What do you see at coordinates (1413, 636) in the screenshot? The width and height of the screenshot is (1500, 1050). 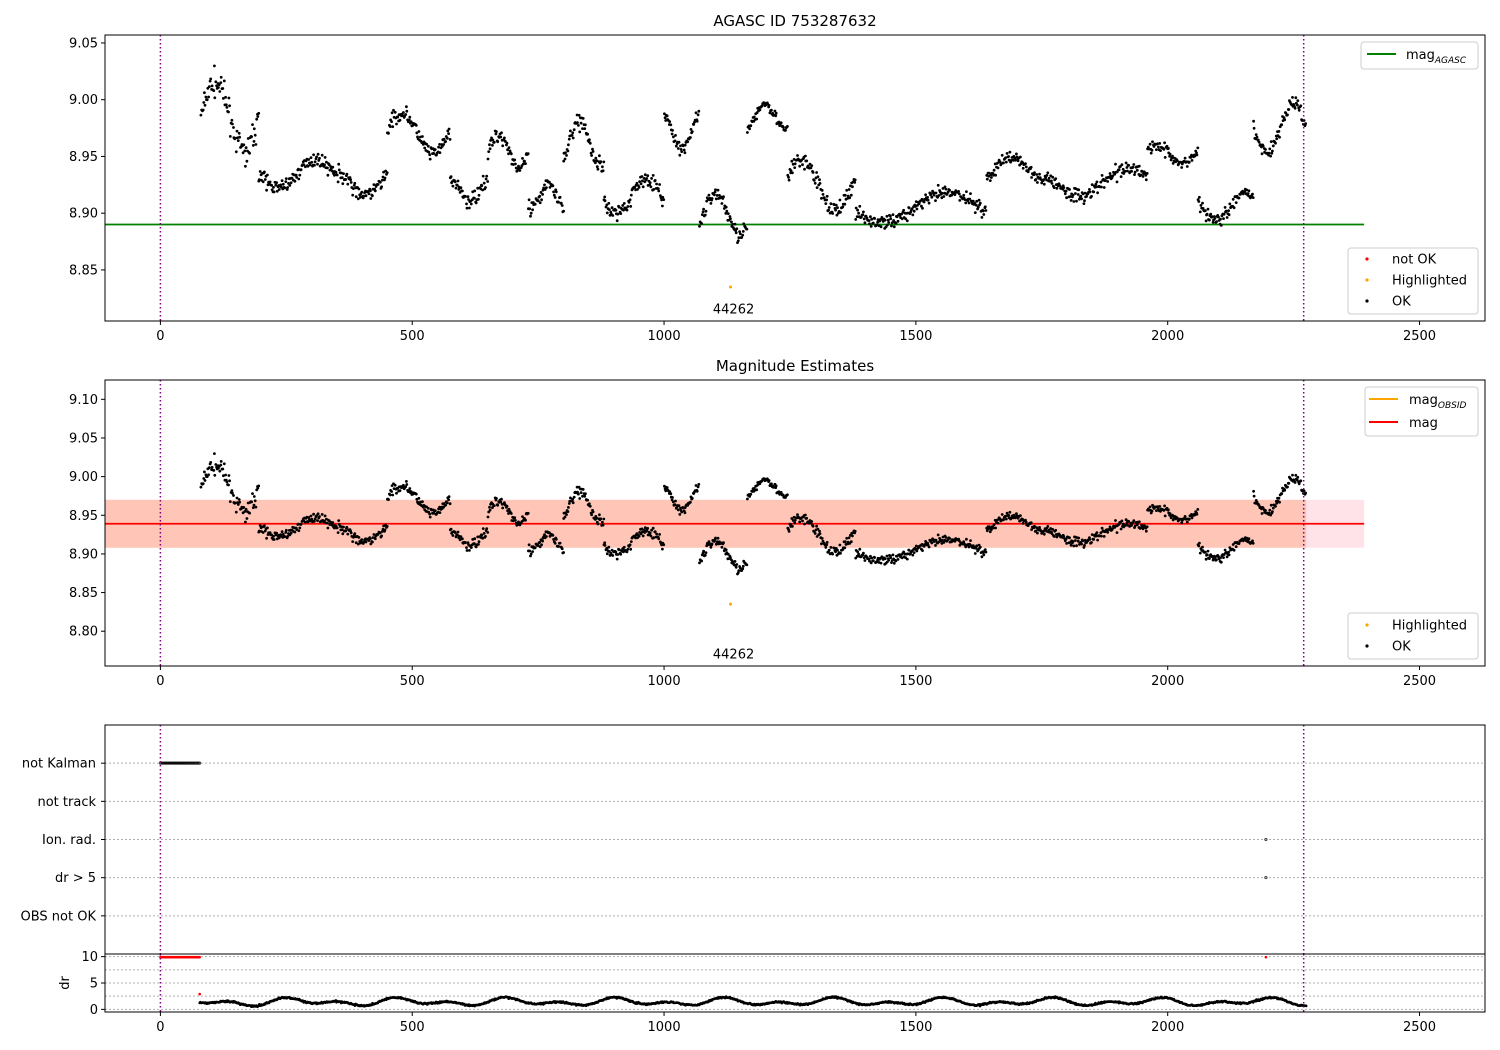 I see `legend-box` at bounding box center [1413, 636].